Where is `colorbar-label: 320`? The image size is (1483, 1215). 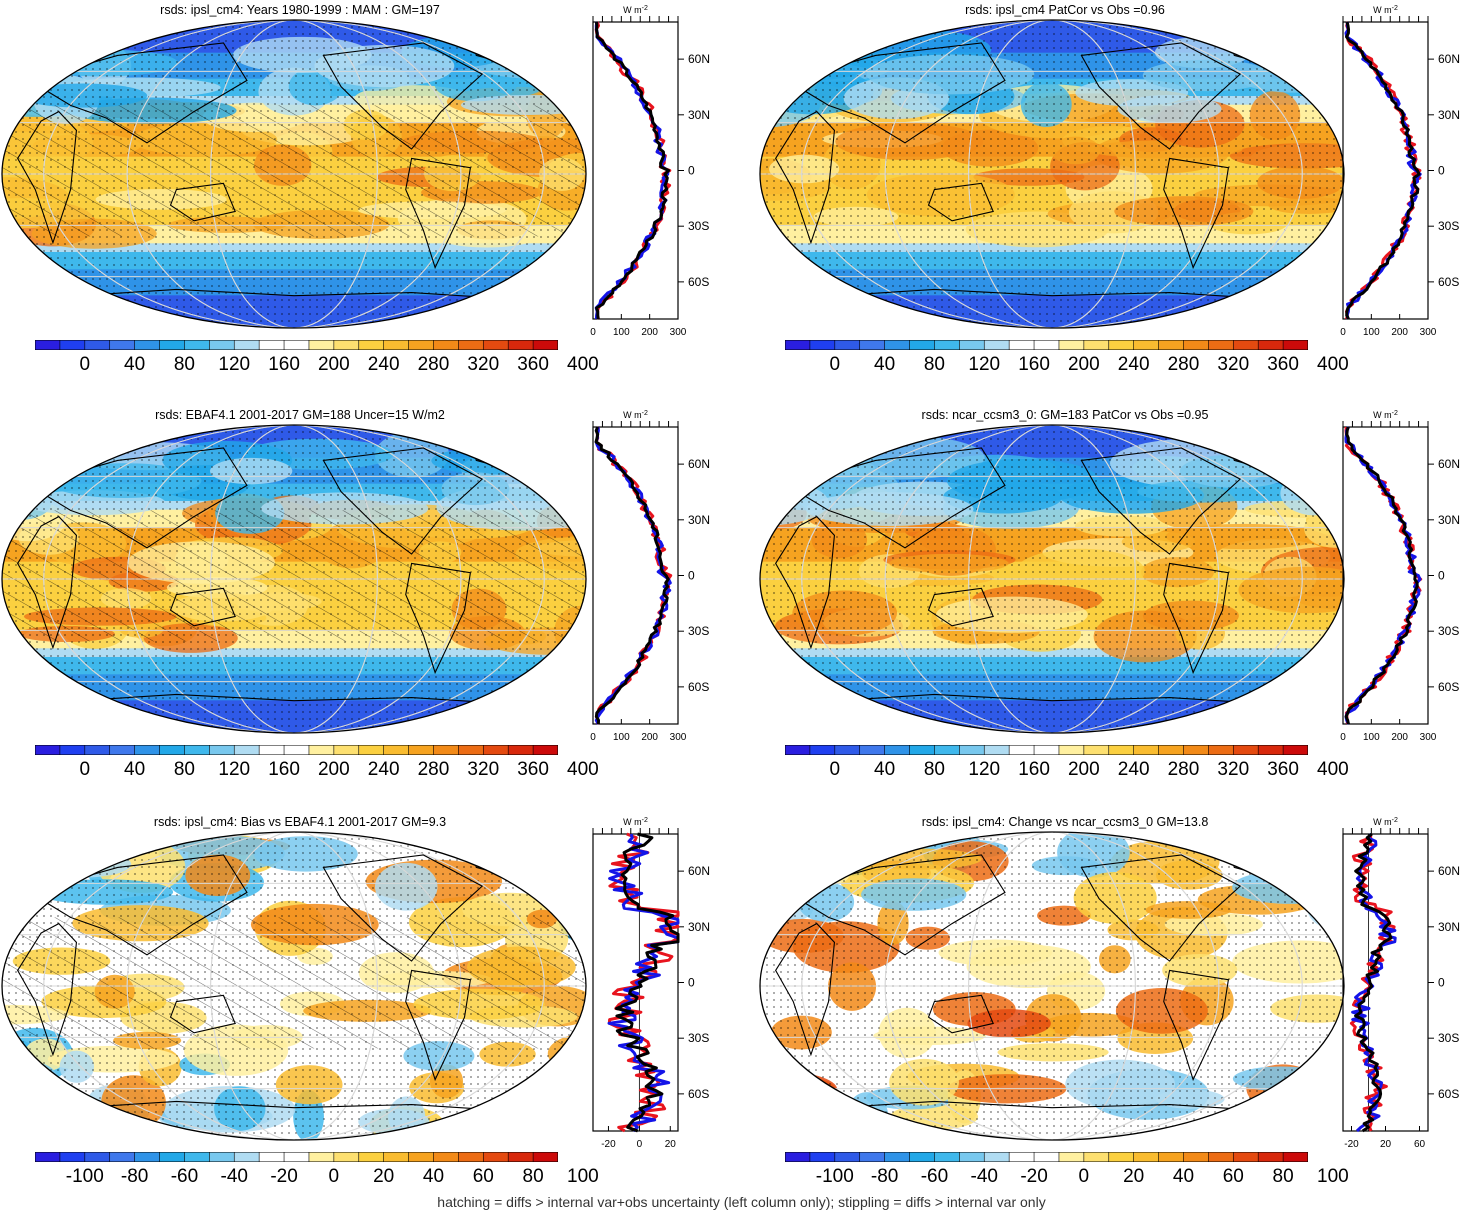 colorbar-label: 320 is located at coordinates (483, 769).